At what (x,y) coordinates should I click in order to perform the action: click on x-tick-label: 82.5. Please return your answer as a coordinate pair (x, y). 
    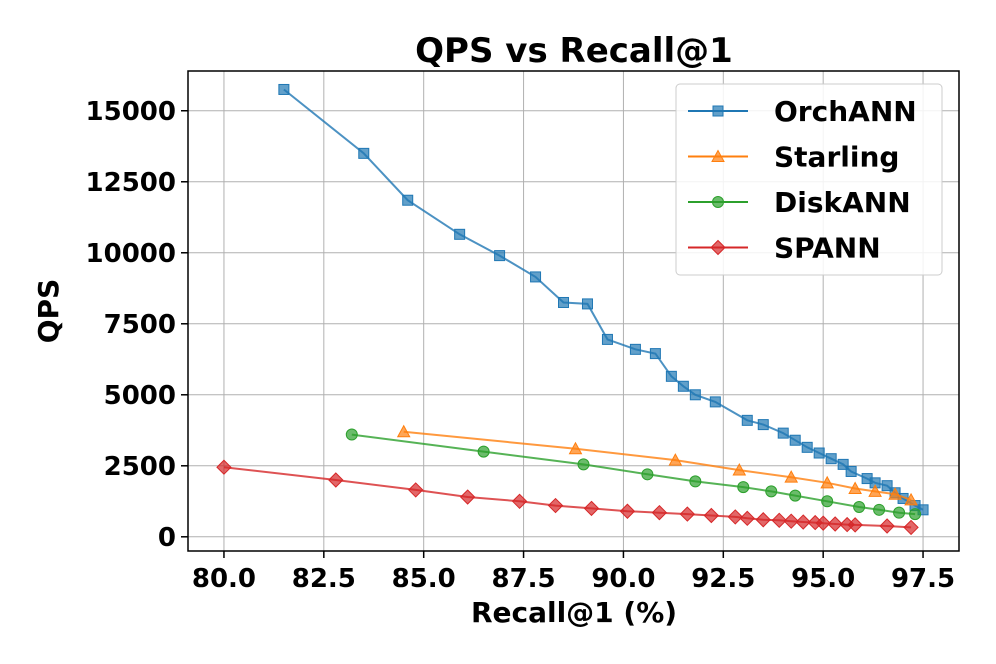
    Looking at the image, I should click on (324, 579).